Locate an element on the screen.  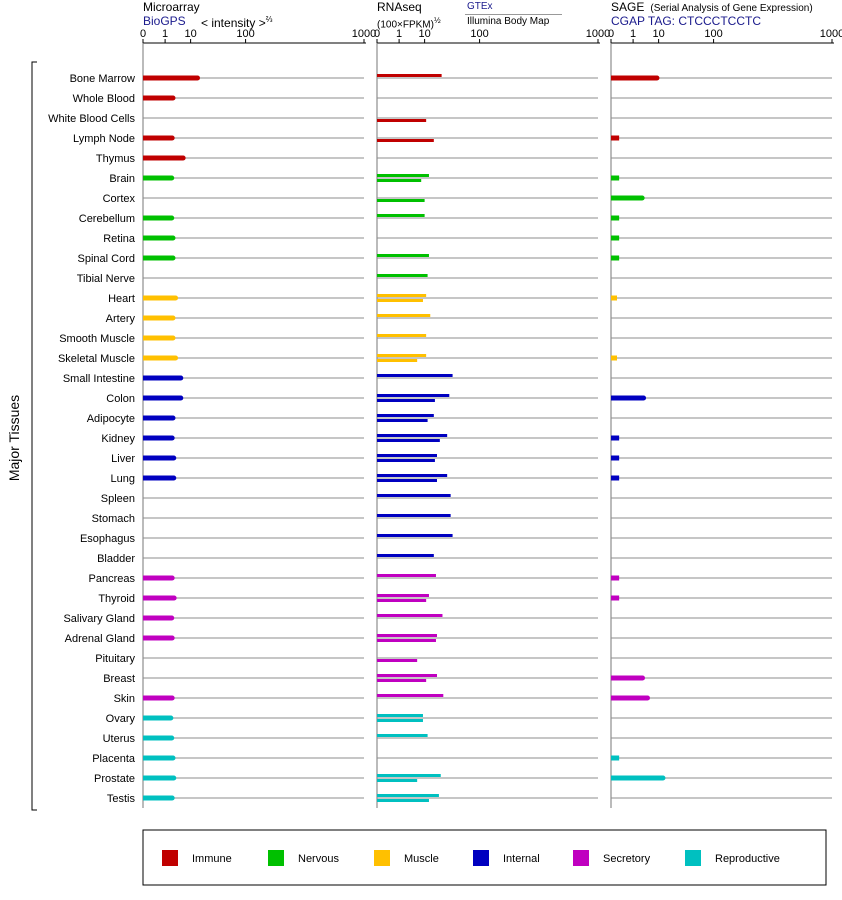
tissue-label: Skeletal Muscle is located at coordinates (96, 359).